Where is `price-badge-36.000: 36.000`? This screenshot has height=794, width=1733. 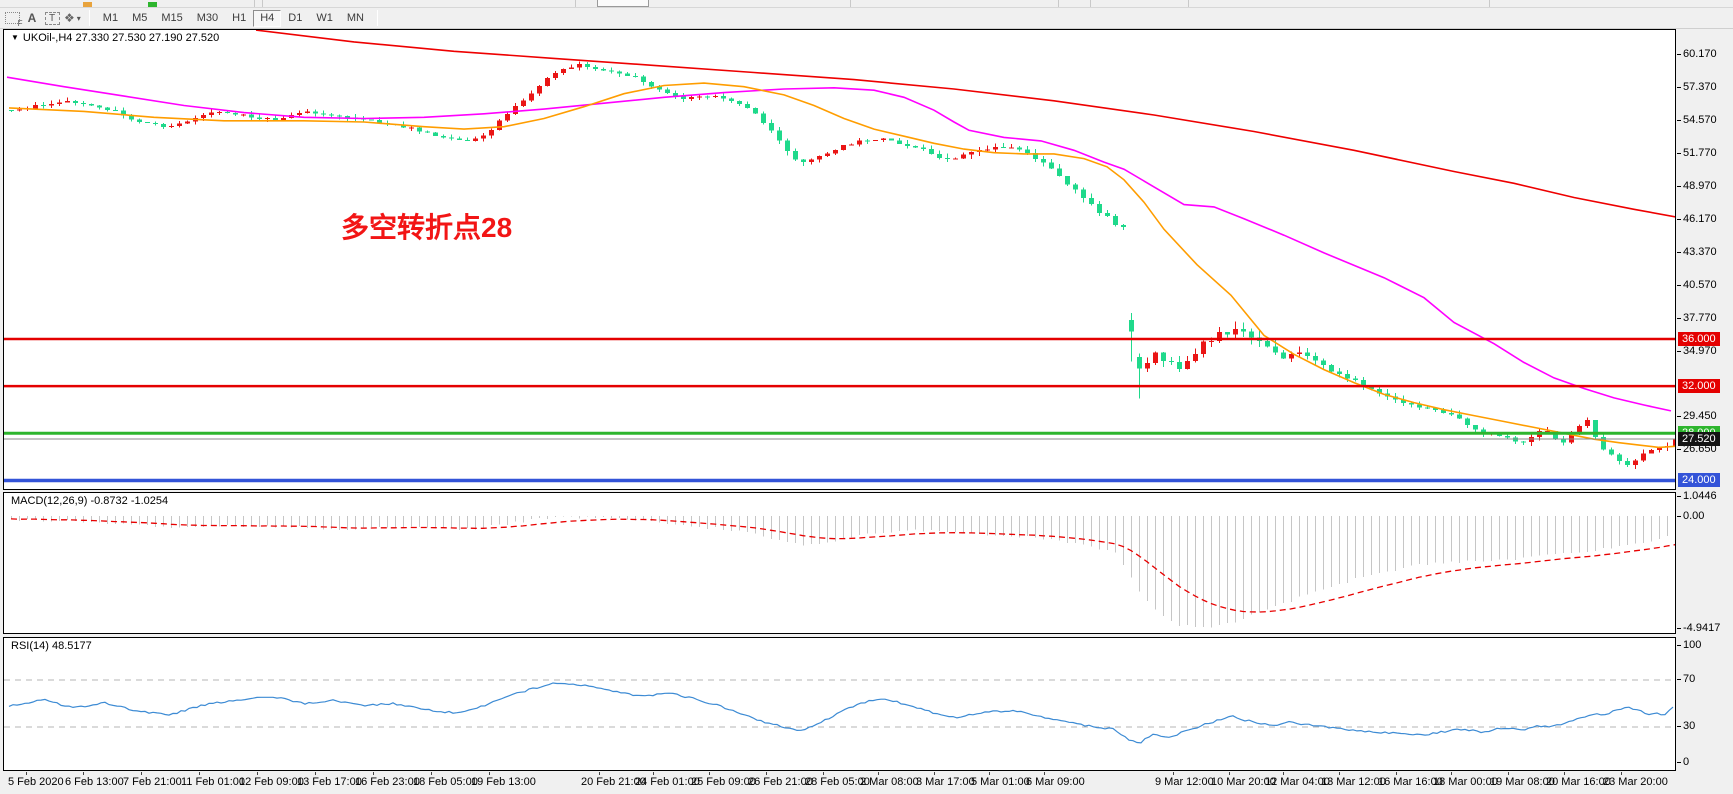 price-badge-36.000: 36.000 is located at coordinates (1699, 338).